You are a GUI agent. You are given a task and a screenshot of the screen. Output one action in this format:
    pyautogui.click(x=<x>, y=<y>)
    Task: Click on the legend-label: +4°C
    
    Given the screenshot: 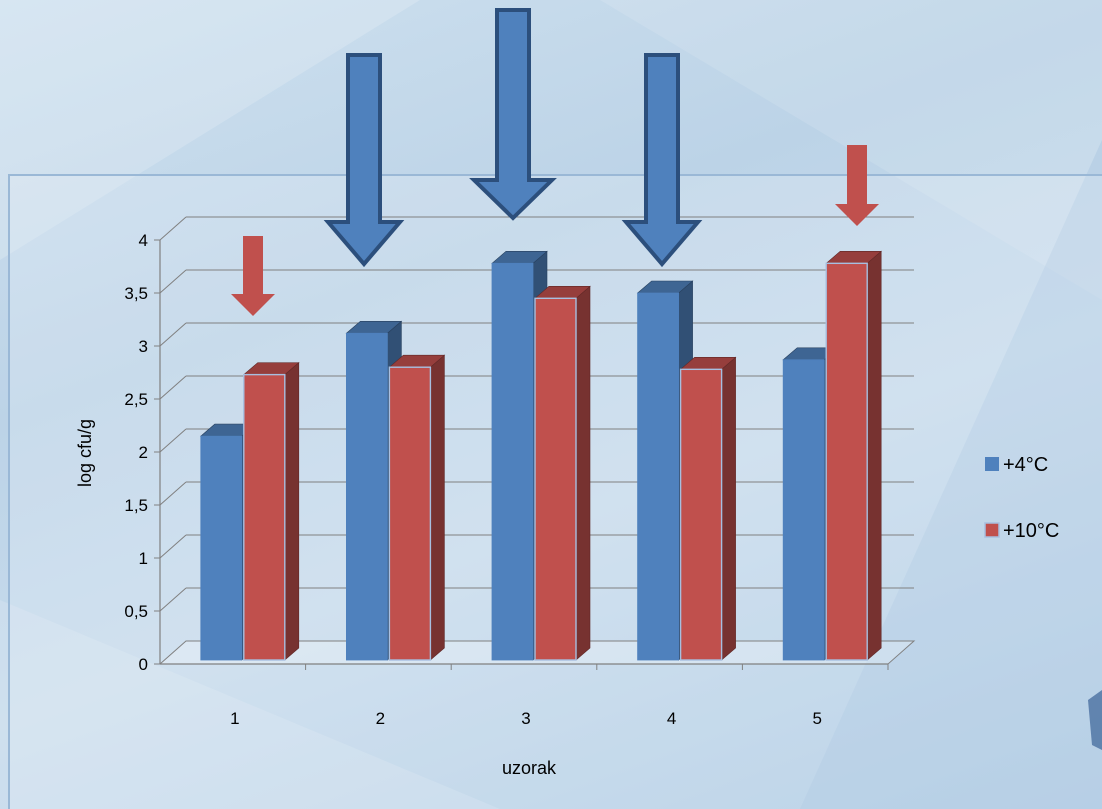 What is the action you would take?
    pyautogui.click(x=1025, y=465)
    